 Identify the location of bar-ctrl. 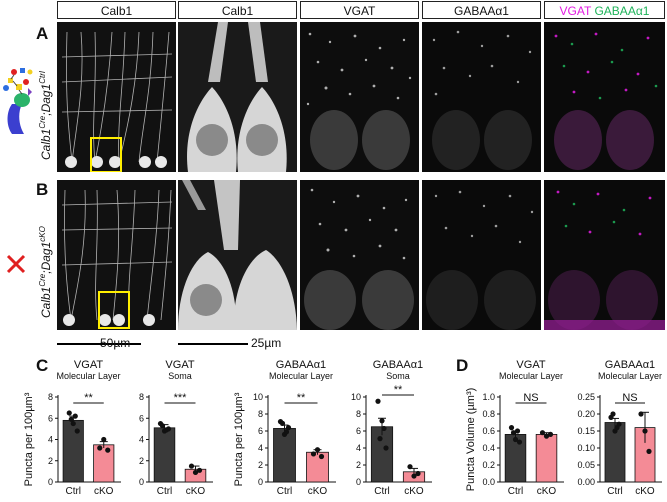
(73, 451).